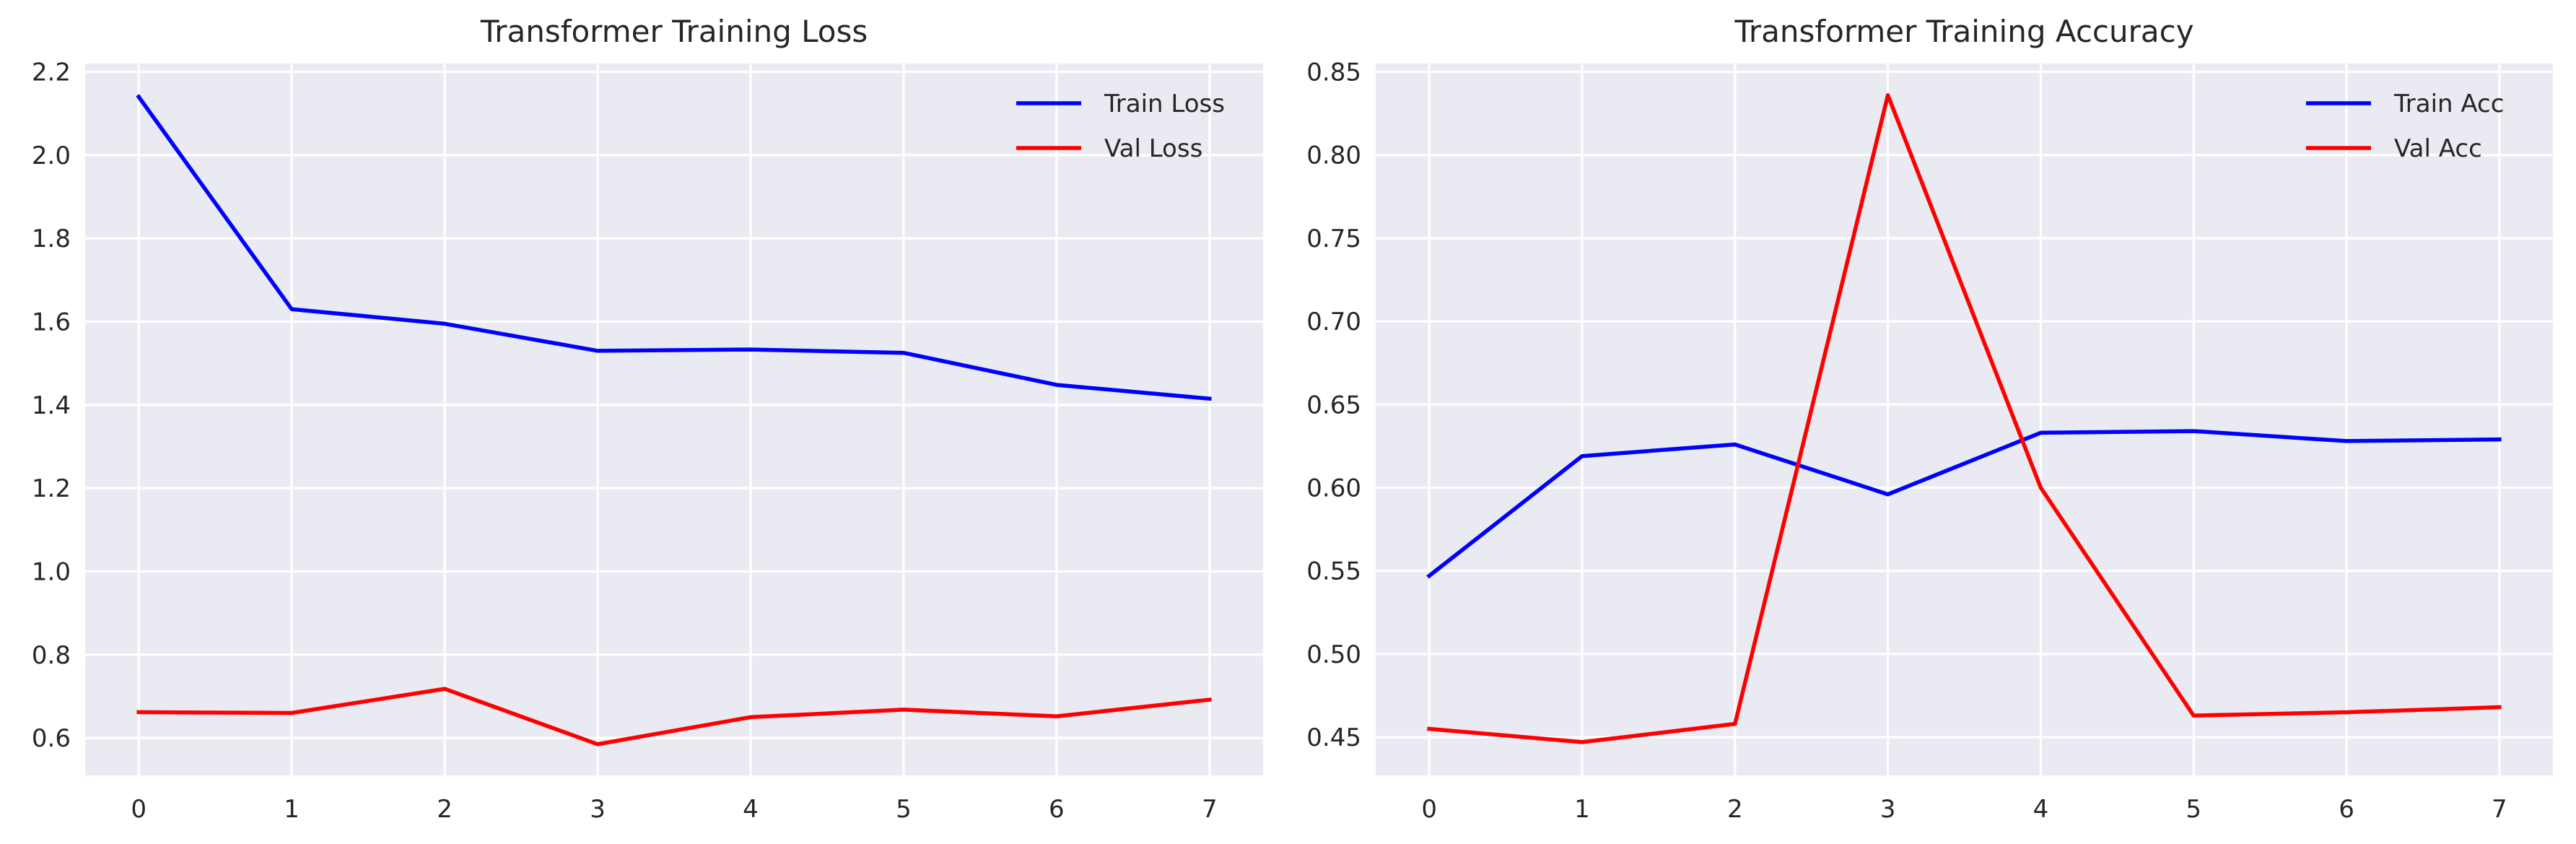 Image resolution: width=2576 pixels, height=844 pixels. I want to click on y-tick-label: 0.6, so click(51, 738).